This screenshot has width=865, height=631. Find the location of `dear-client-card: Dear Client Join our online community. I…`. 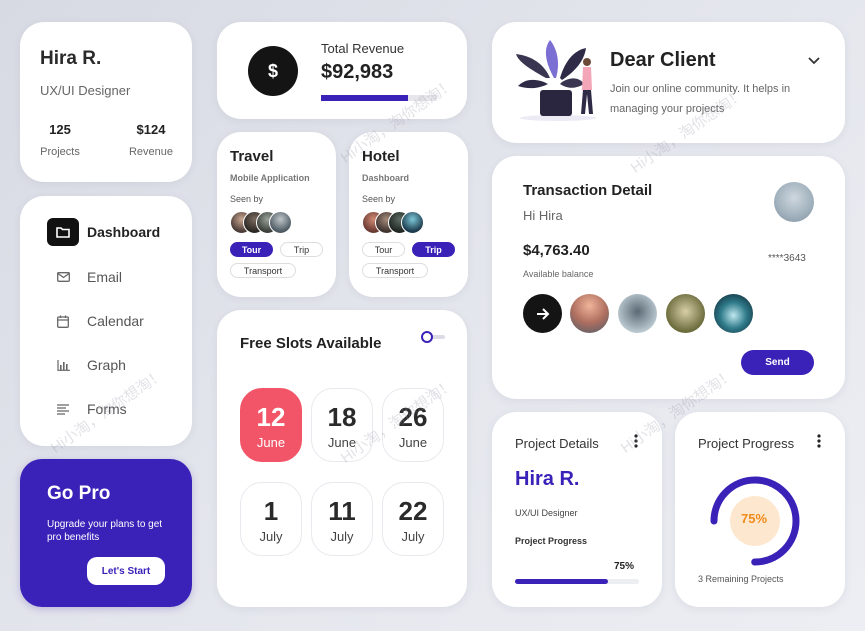

dear-client-card: Dear Client Join our online community. I… is located at coordinates (668, 82).